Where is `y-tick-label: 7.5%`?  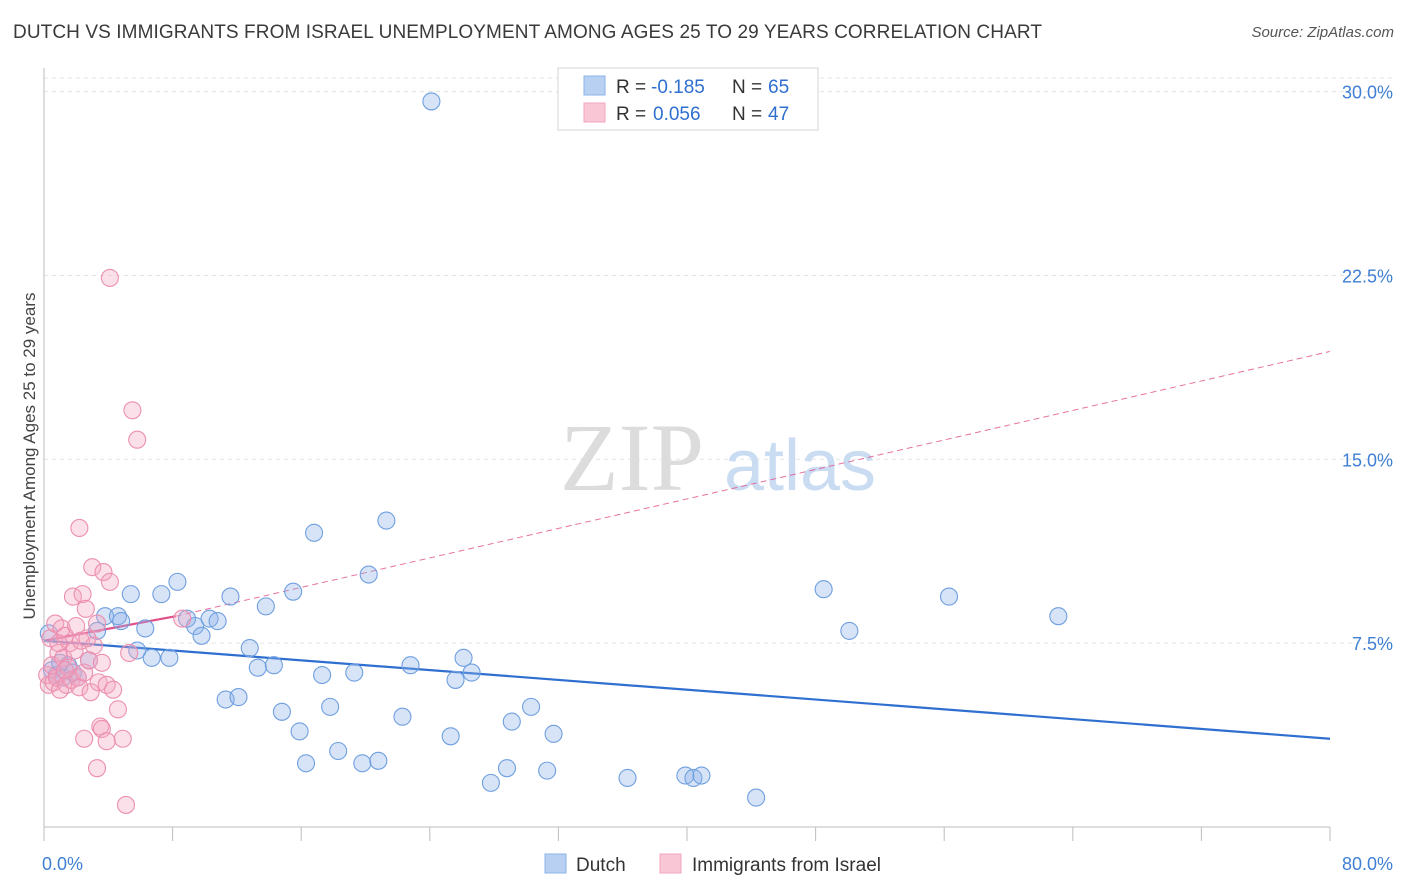 y-tick-label: 7.5% is located at coordinates (1372, 644).